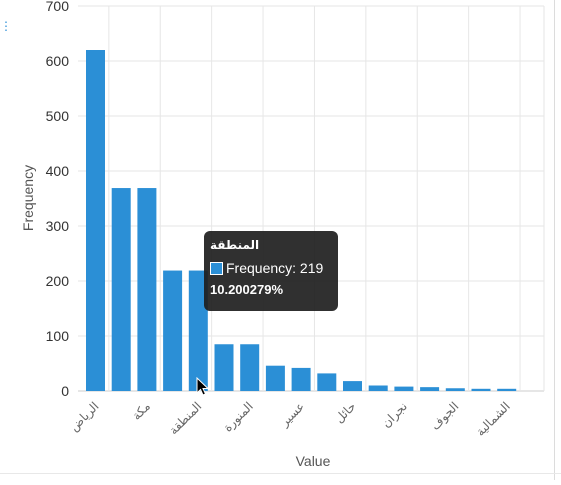  Describe the element at coordinates (28, 198) in the screenshot. I see `y-axis-title: Frequency` at that location.